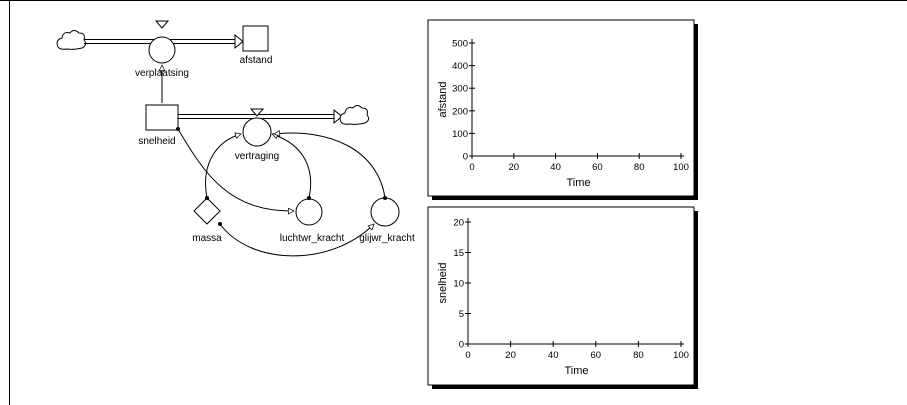 This screenshot has height=405, width=907. I want to click on y-tick-label: 10, so click(458, 284).